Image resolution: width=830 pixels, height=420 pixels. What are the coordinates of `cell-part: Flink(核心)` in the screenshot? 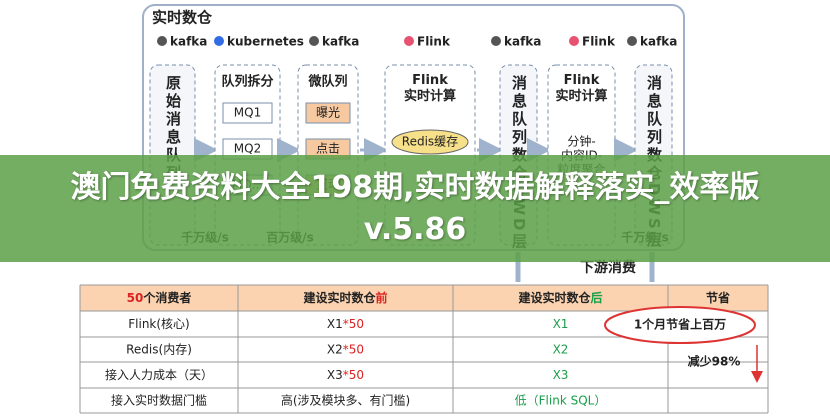 It's located at (159, 324).